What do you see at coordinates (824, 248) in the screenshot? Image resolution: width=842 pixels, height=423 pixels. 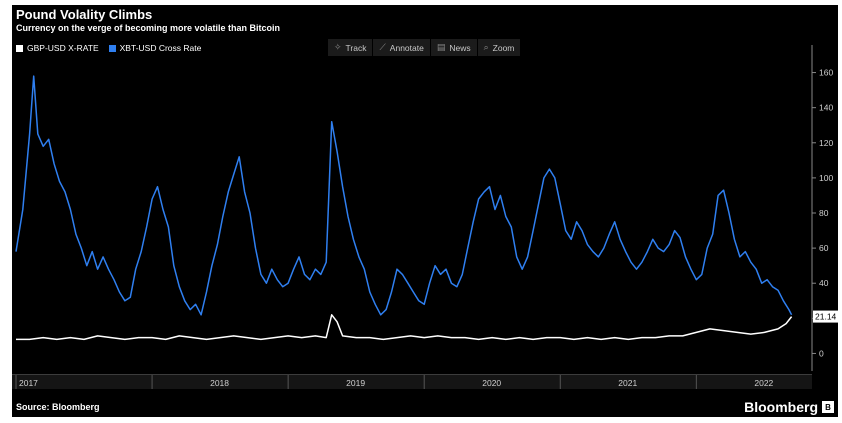 I see `y-tick-label-60: 60` at bounding box center [824, 248].